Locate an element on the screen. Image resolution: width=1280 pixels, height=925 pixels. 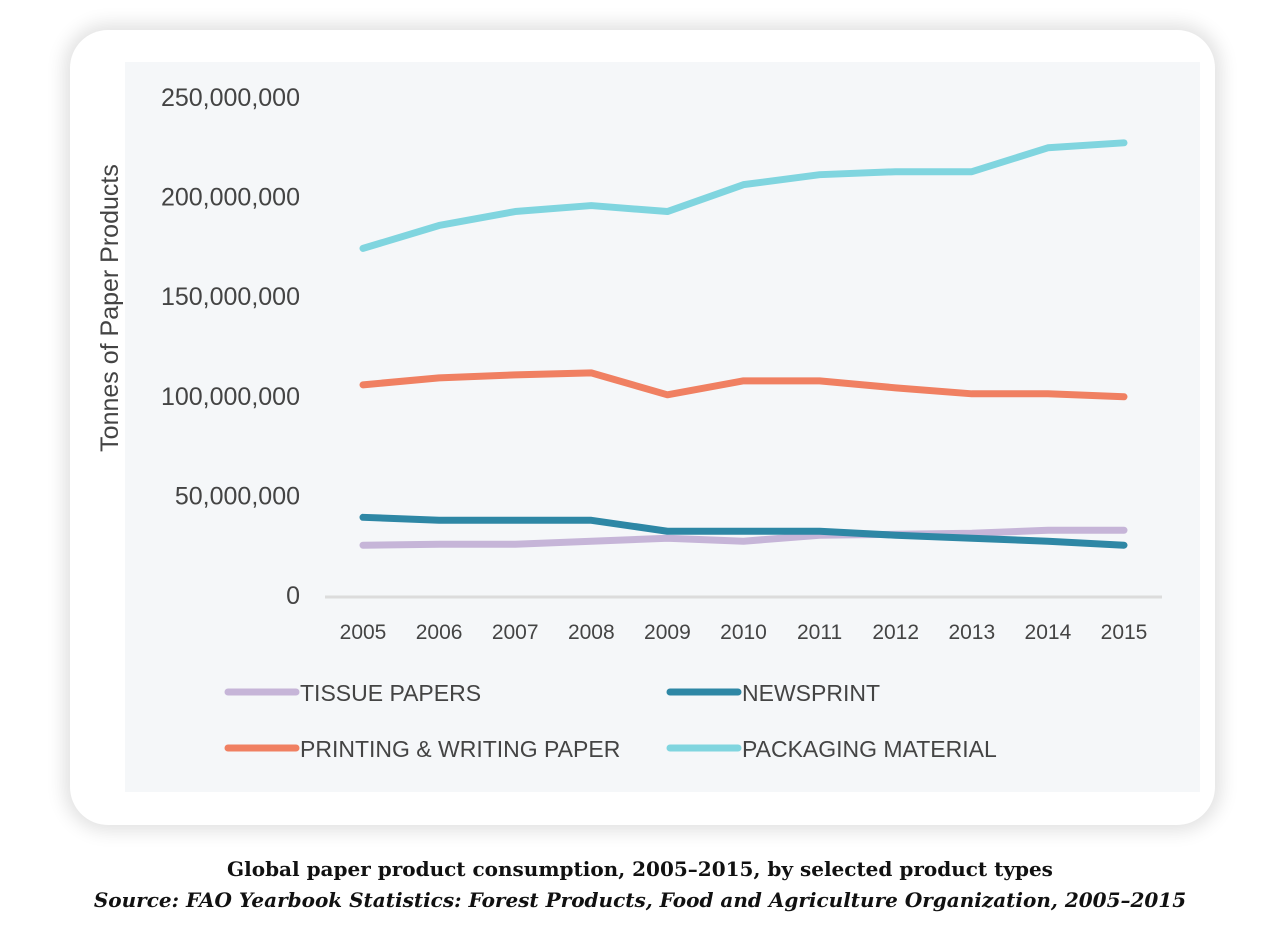
y-tick-label: 100,000,000 is located at coordinates (230, 397).